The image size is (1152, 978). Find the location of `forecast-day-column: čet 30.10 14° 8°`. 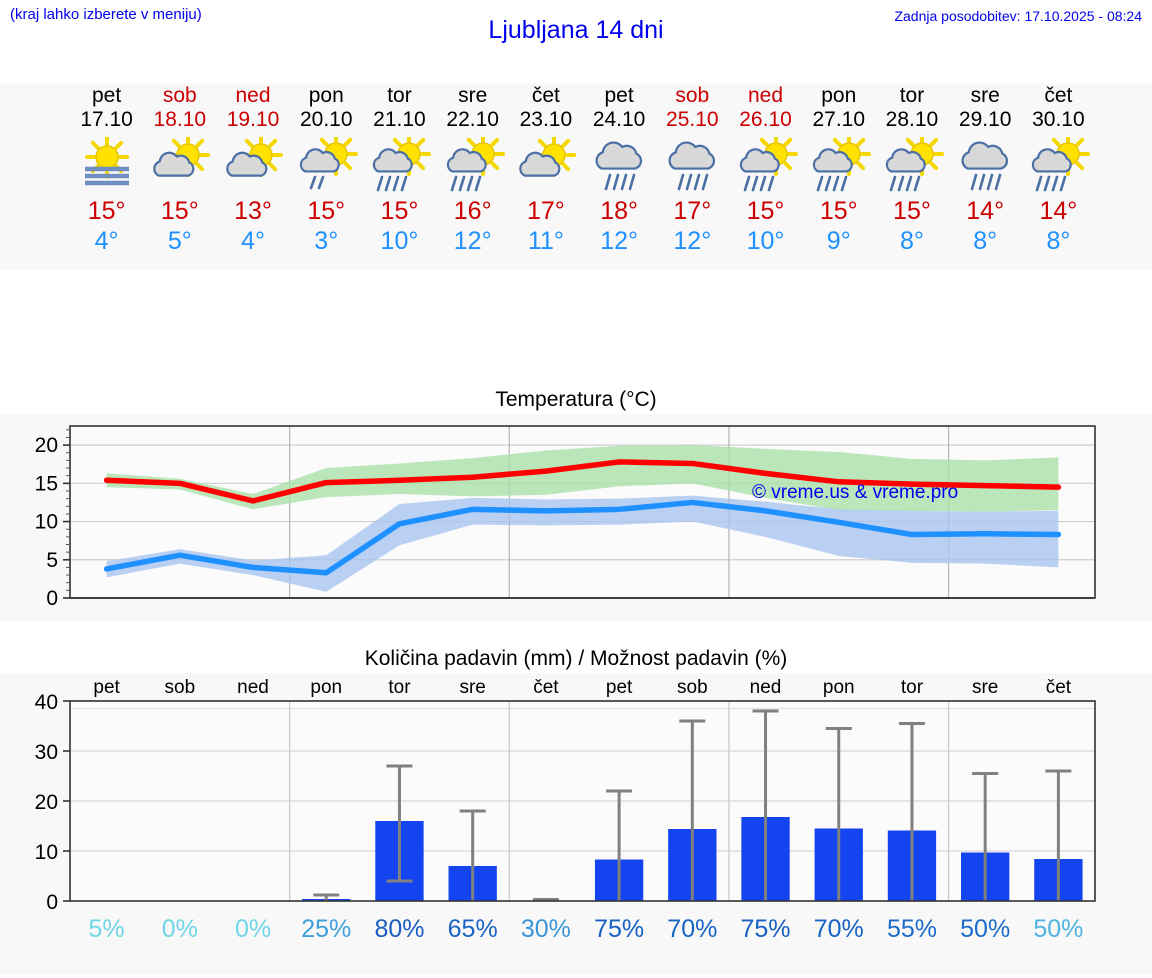

forecast-day-column: čet 30.10 14° 8° is located at coordinates (1058, 170).